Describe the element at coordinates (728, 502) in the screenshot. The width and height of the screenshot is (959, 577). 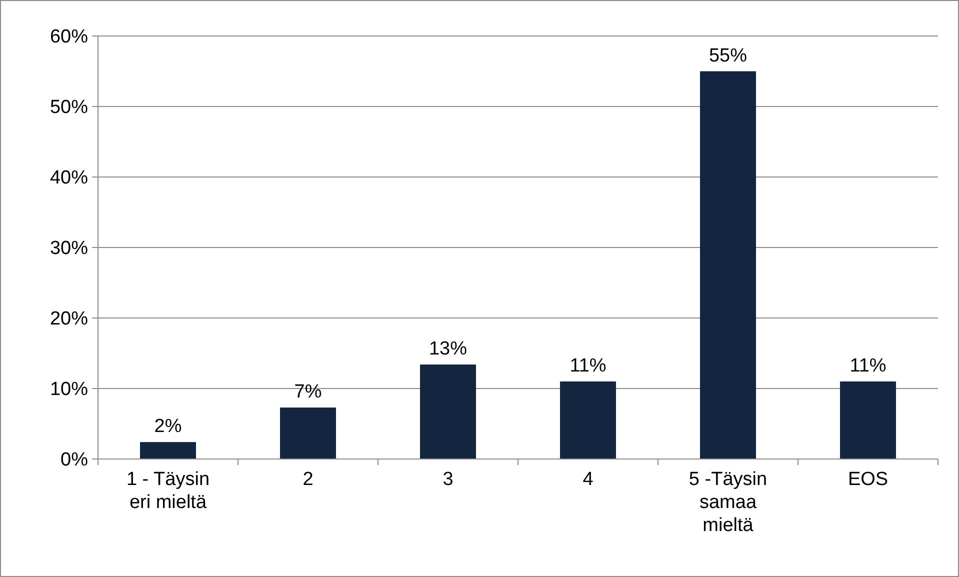
I see `x-tick-label: 5 -Täysin samaa mieltä` at that location.